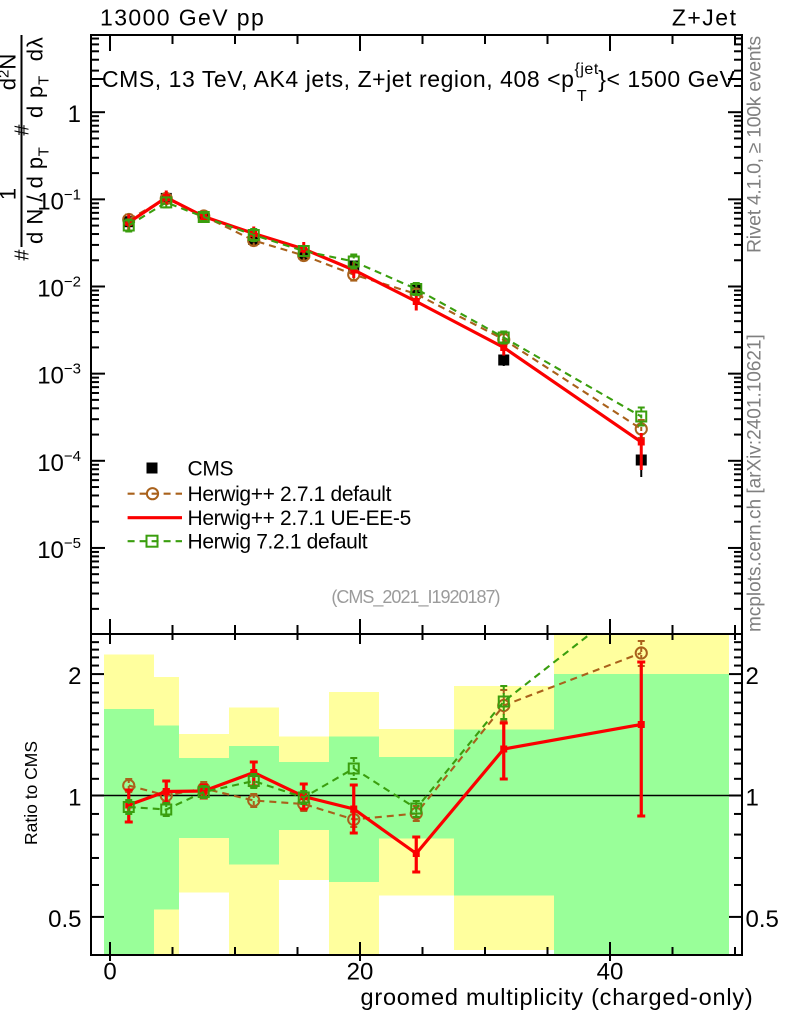 This screenshot has height=1029, width=786. What do you see at coordinates (59, 375) in the screenshot?
I see `svg-text: 10⁻³` at bounding box center [59, 375].